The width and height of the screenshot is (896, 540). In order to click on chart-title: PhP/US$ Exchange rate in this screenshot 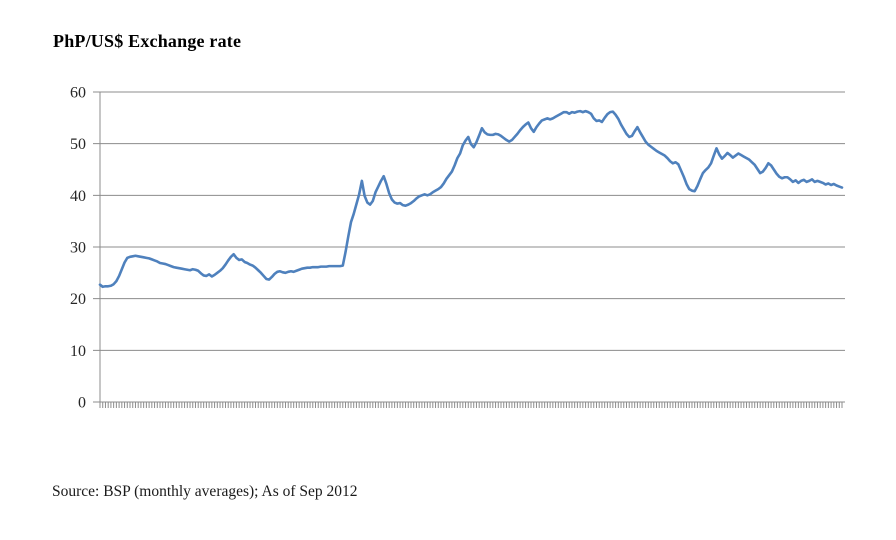, I will do `click(147, 41)`.